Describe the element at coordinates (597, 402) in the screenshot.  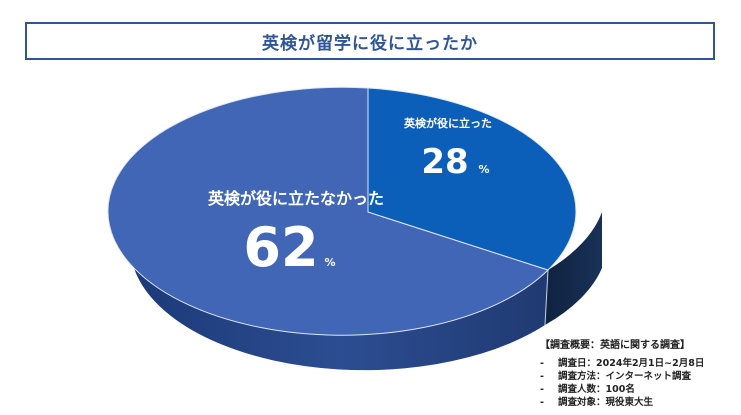
I see `survey-item-target: - 調査対象：現役東大生` at that location.